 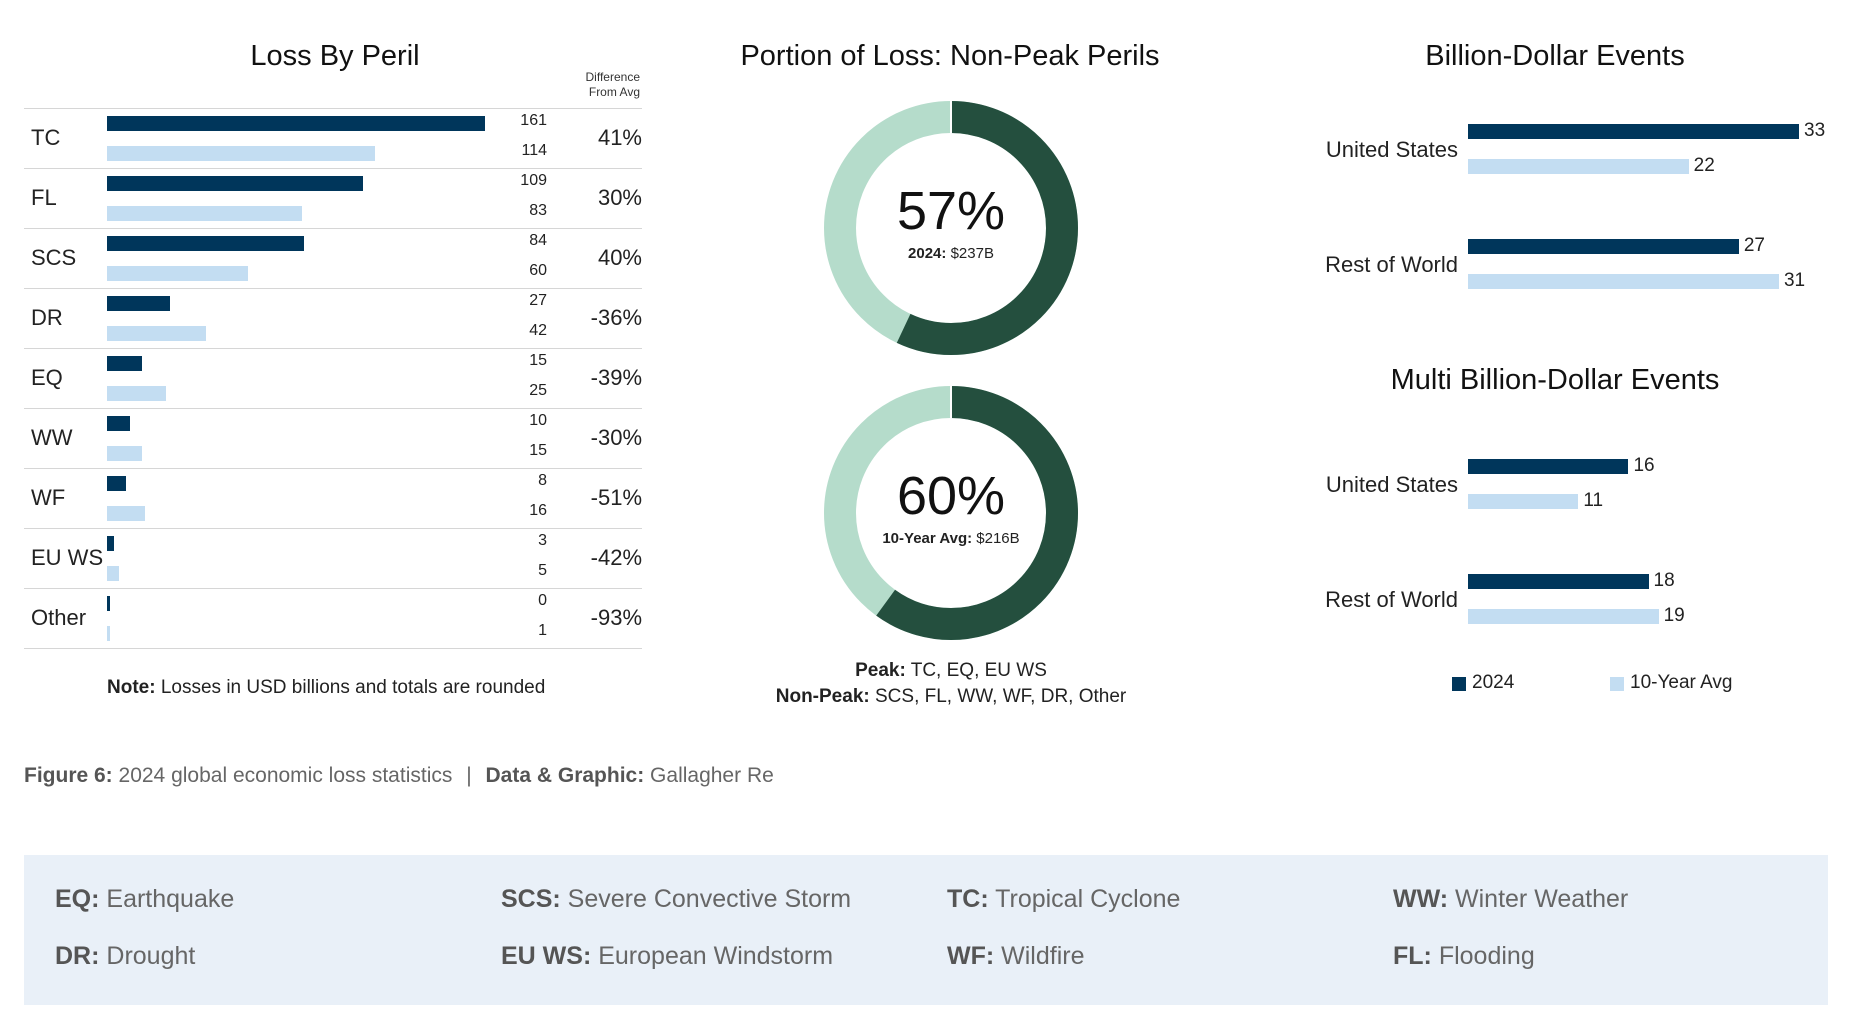 What do you see at coordinates (125, 363) in the screenshot?
I see `bar-2024-eq` at bounding box center [125, 363].